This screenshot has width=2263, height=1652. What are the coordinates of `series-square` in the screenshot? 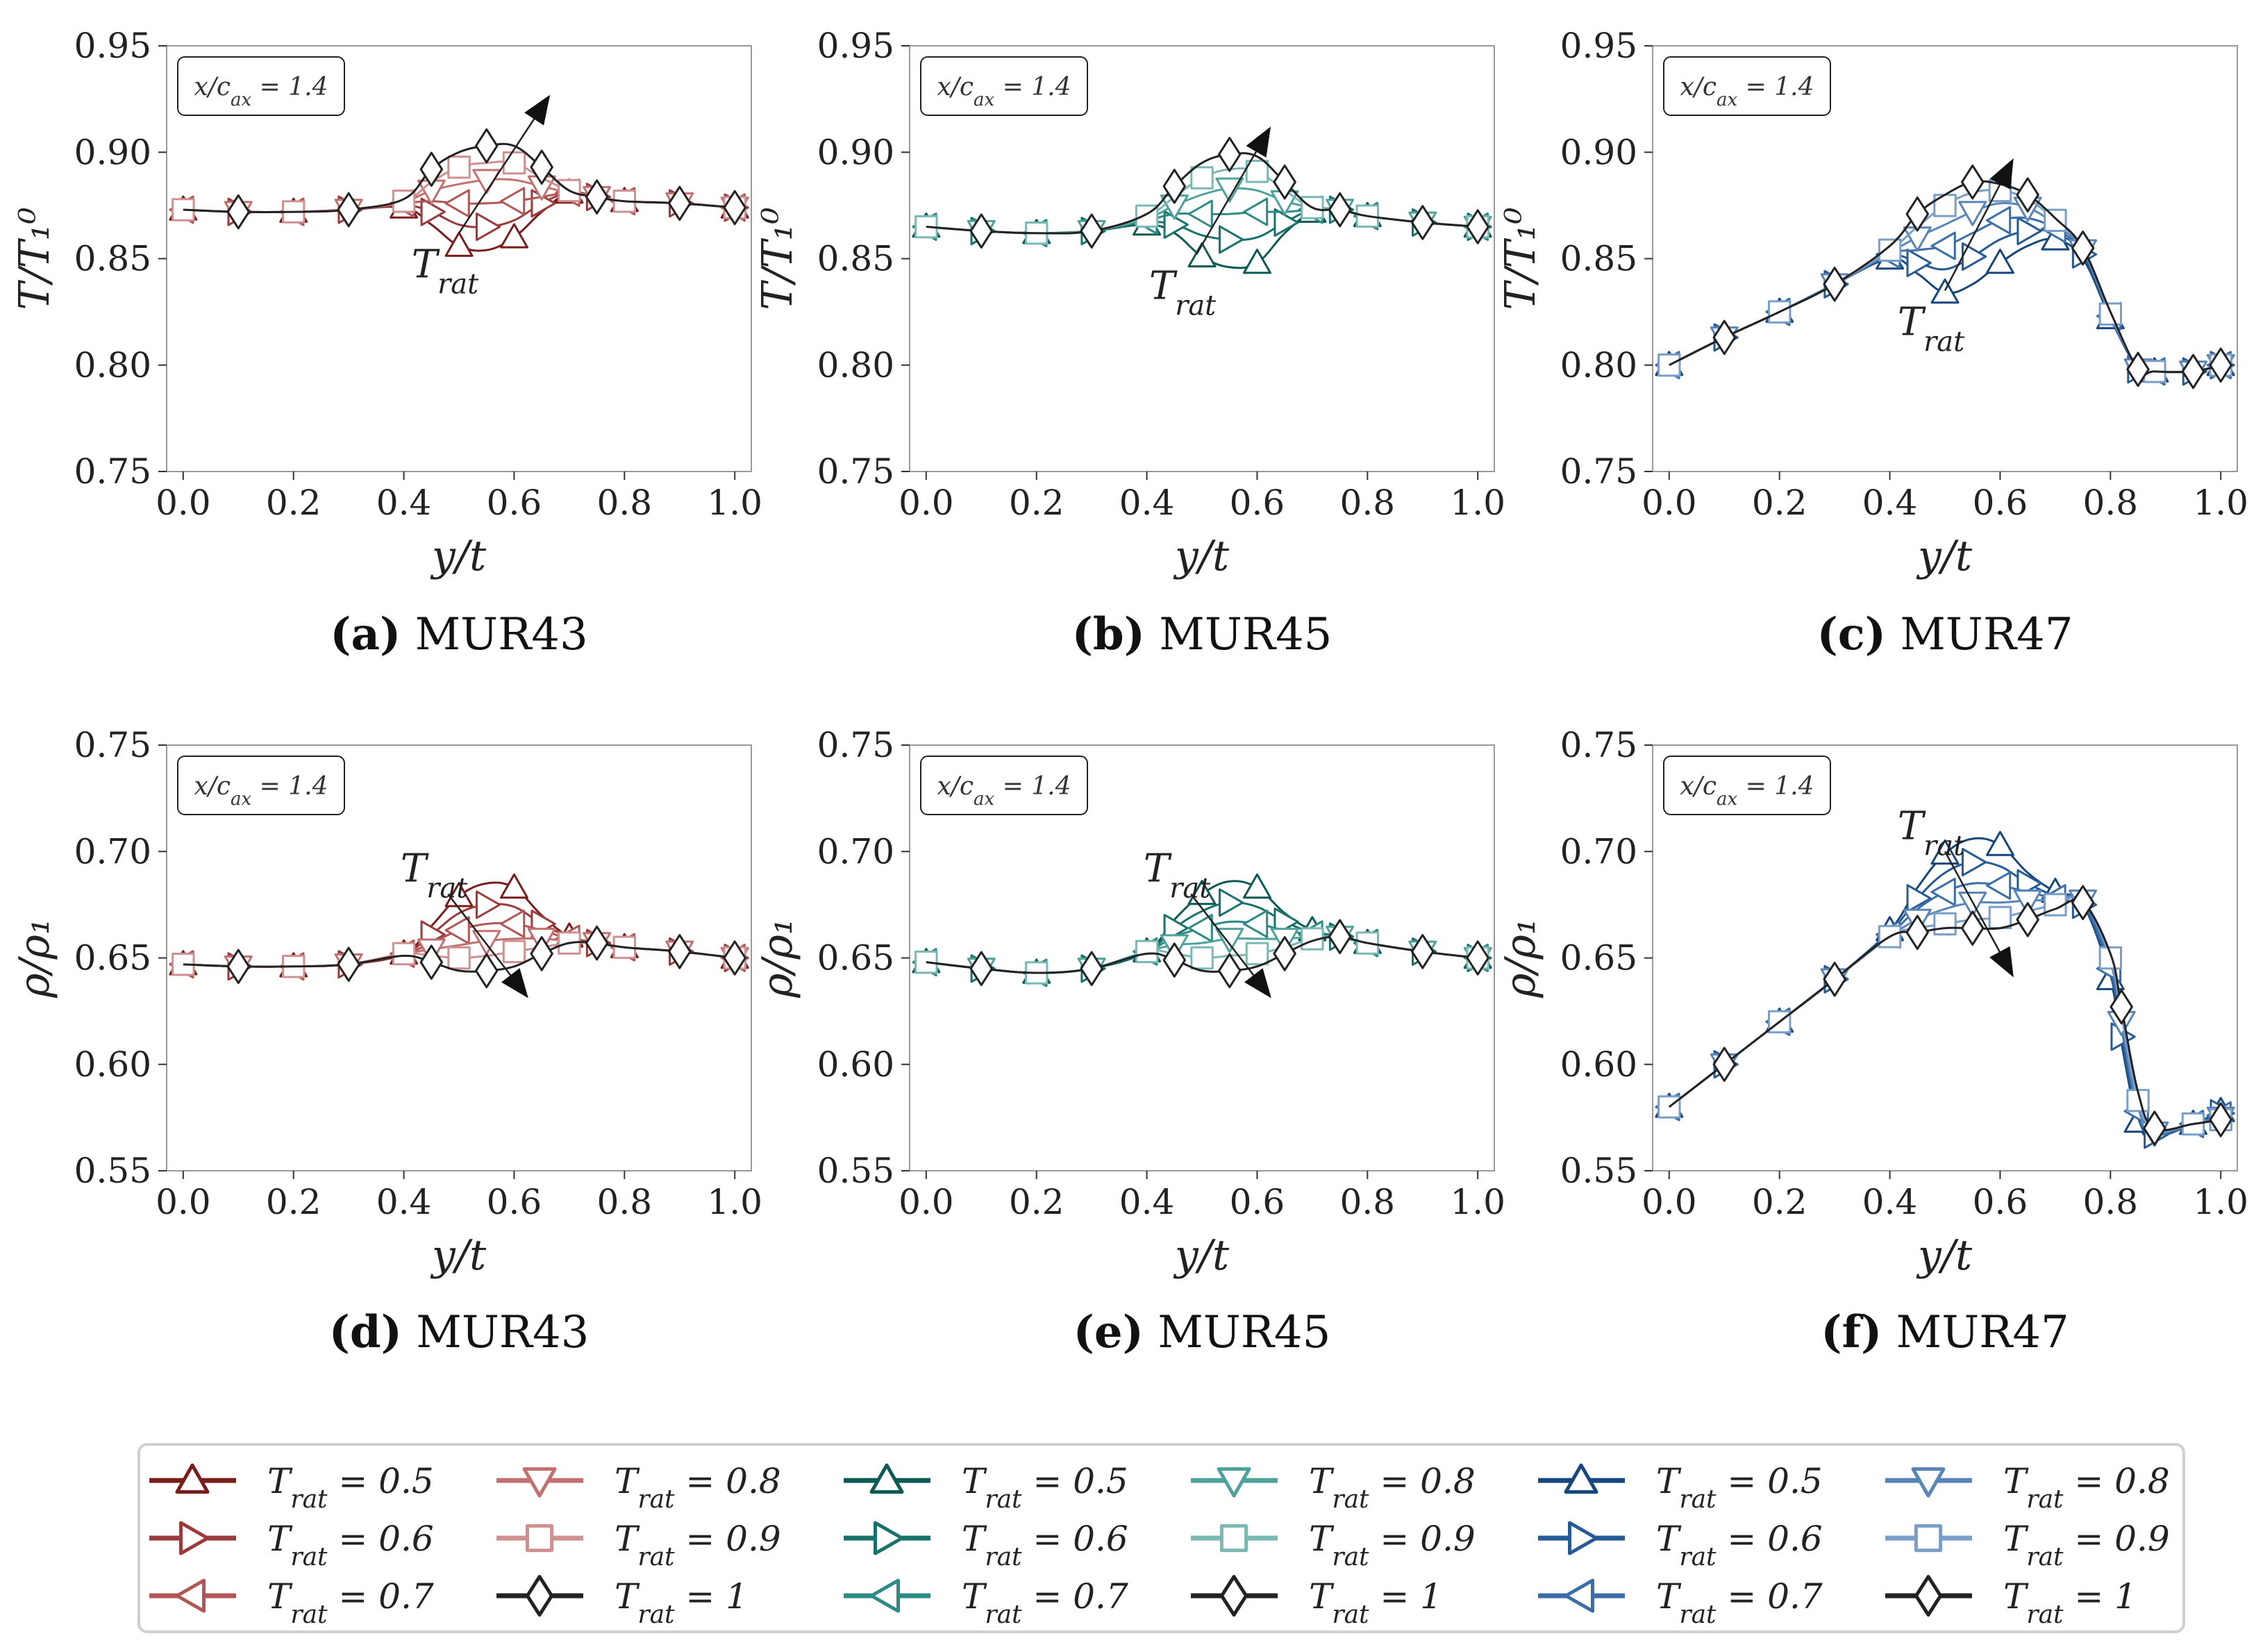 It's located at (1944, 1014).